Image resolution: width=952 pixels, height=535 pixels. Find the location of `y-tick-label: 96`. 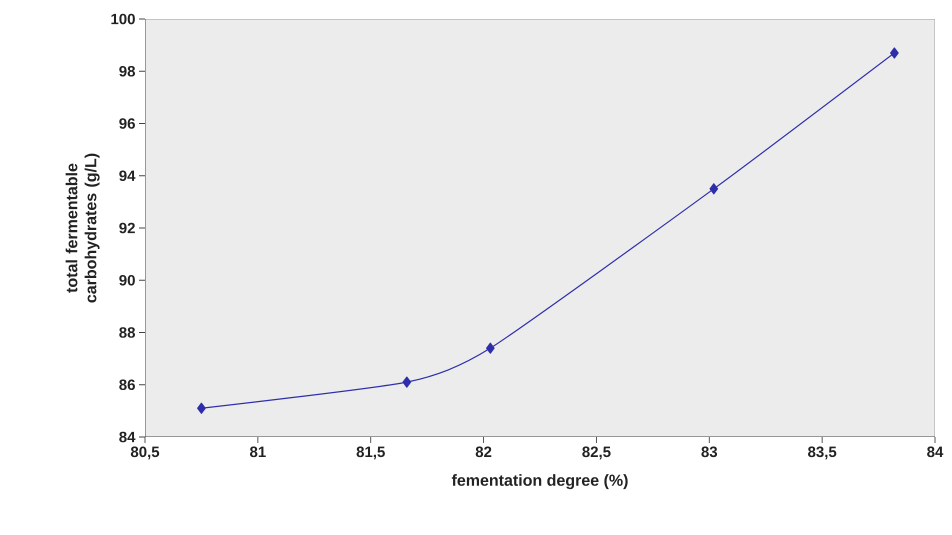

y-tick-label: 96 is located at coordinates (127, 123).